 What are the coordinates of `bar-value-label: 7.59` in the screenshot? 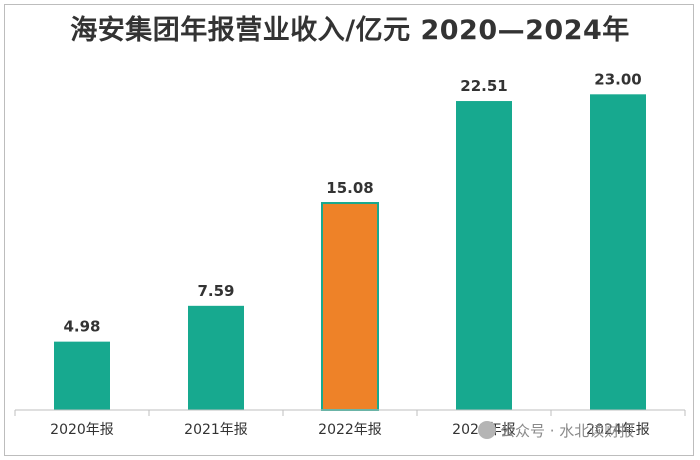 It's located at (215, 291).